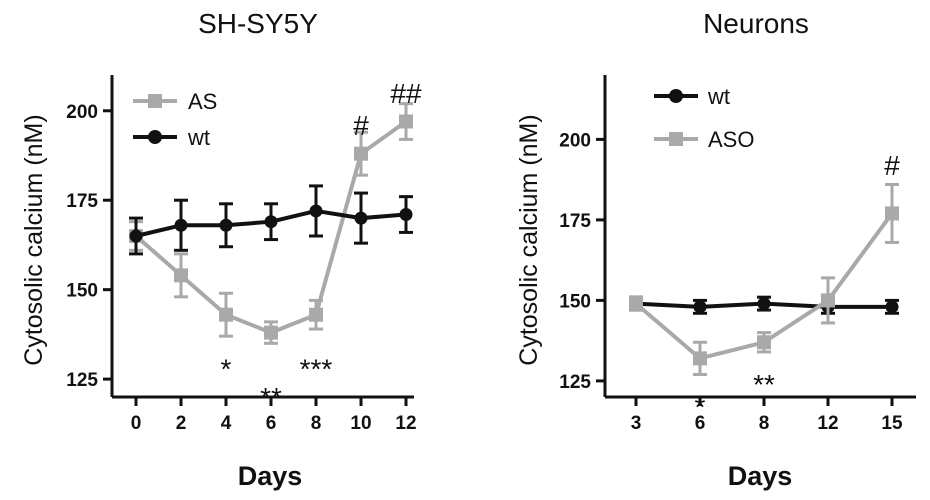 Image resolution: width=930 pixels, height=500 pixels. I want to click on chart-title: SH-SY5Y, so click(258, 23).